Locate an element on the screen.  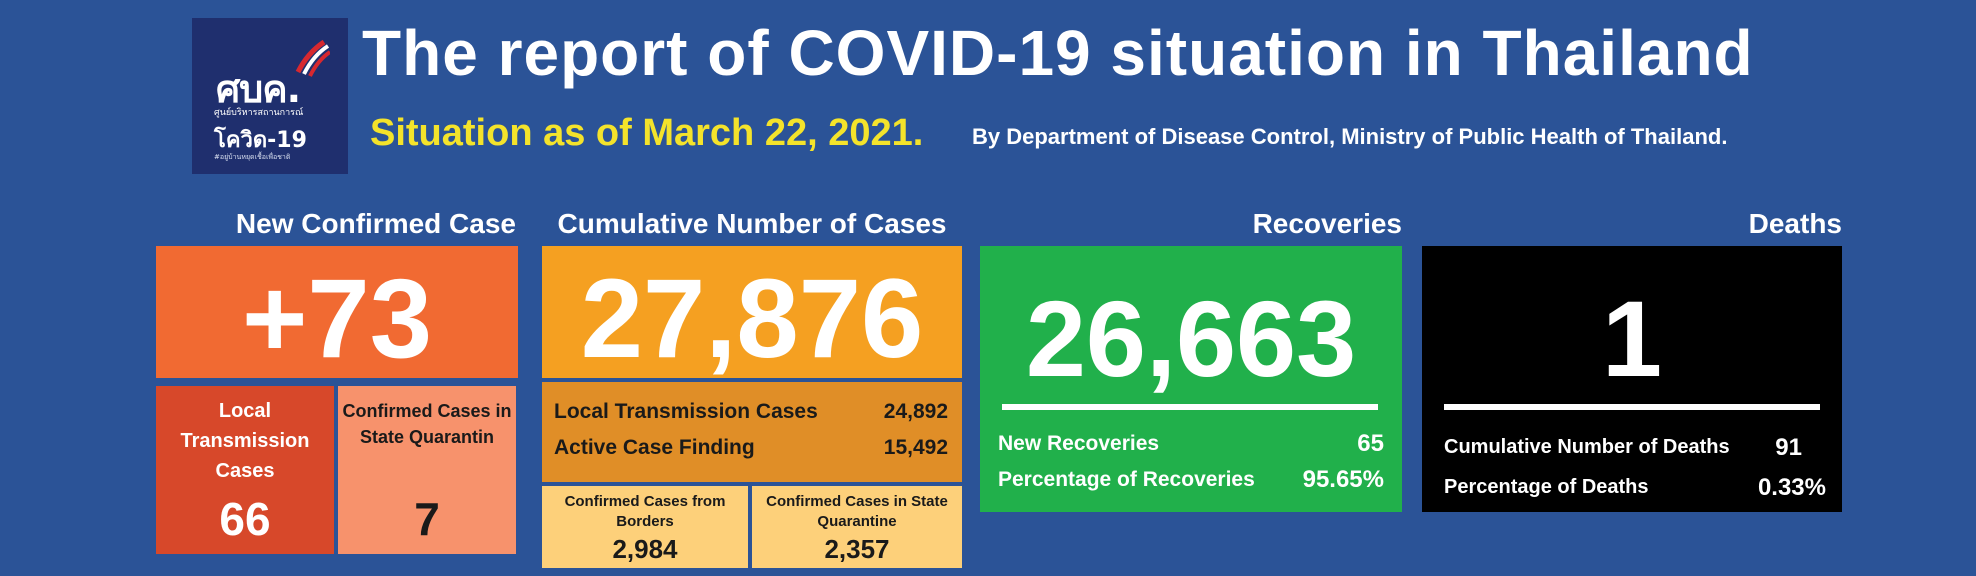
cumulative-borders-label: Confirmed Cases from Borders is located at coordinates (645, 511).